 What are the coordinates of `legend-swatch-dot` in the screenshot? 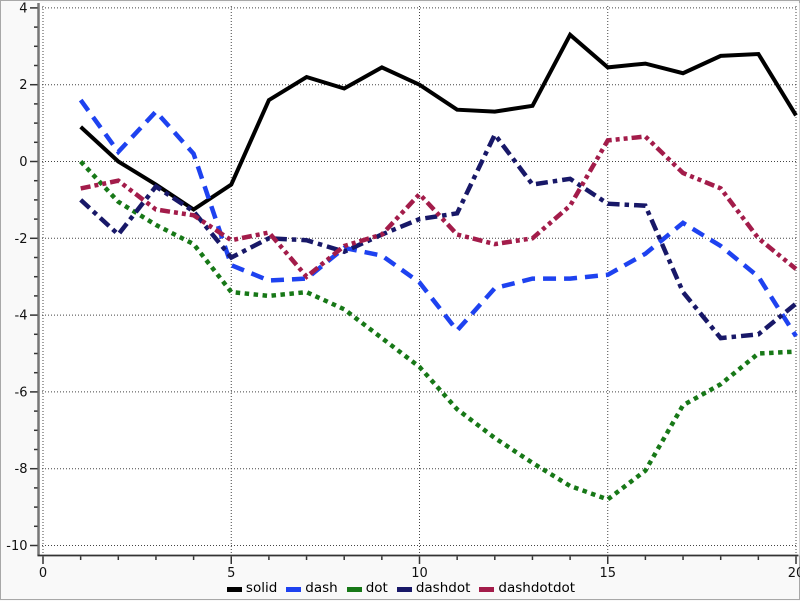 It's located at (354, 589).